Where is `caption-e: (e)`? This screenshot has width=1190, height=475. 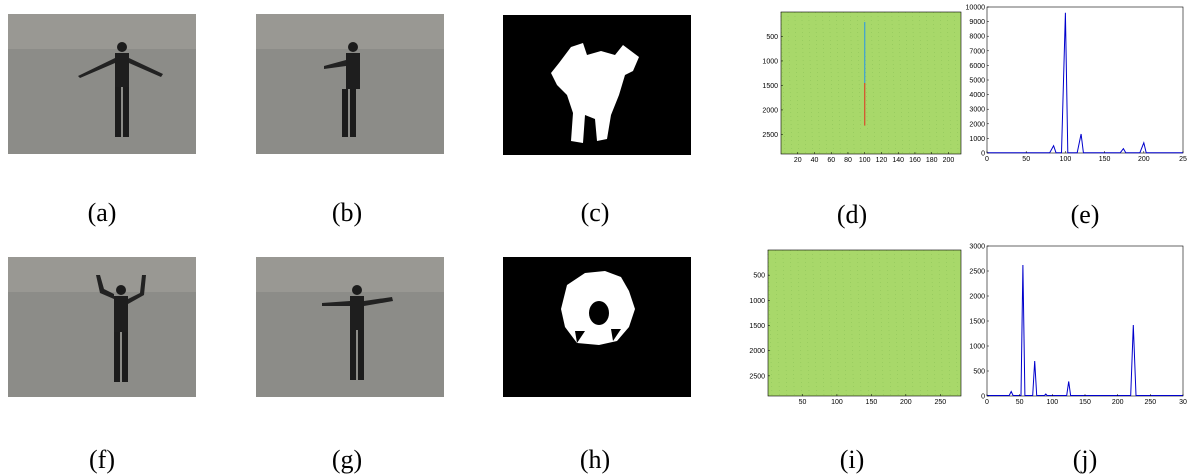
caption-e: (e) is located at coordinates (1085, 214).